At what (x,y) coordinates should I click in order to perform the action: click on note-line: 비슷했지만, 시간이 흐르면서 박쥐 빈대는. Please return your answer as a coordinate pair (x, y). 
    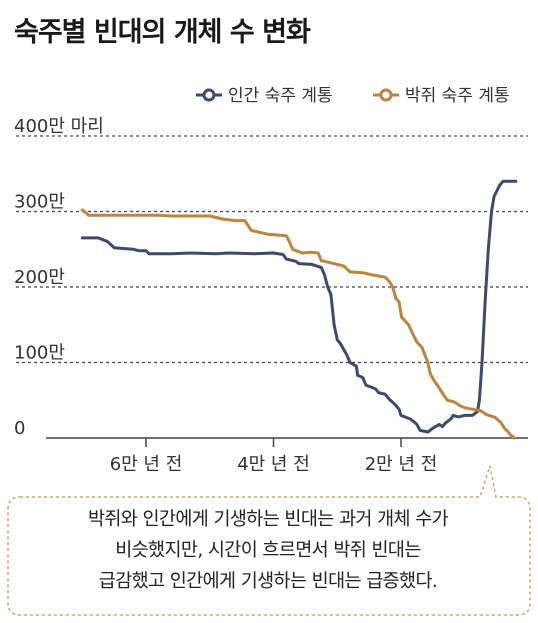
    Looking at the image, I should click on (268, 550).